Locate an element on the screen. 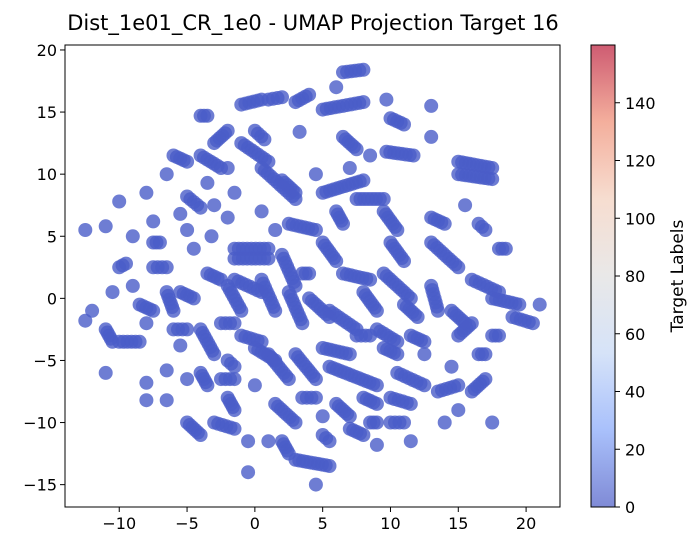 This screenshot has height=549, width=700. y-axis: −15 −10 −5 0 5 10 15 20 is located at coordinates (44, 268).